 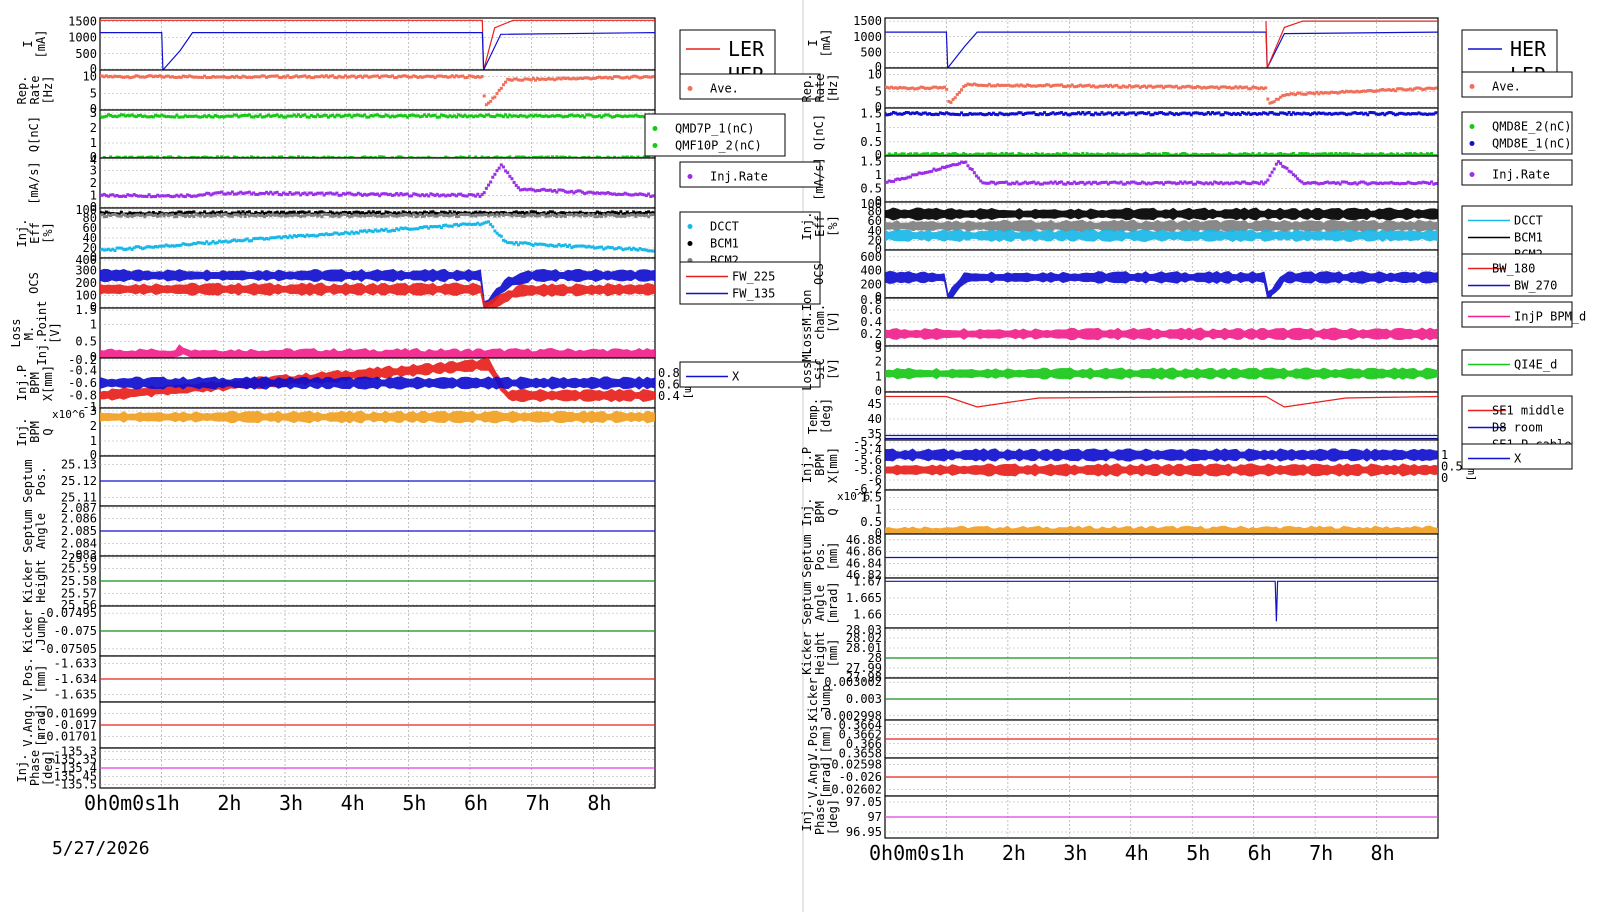 I want to click on y-axis-label: [mA/s], so click(x=819, y=178).